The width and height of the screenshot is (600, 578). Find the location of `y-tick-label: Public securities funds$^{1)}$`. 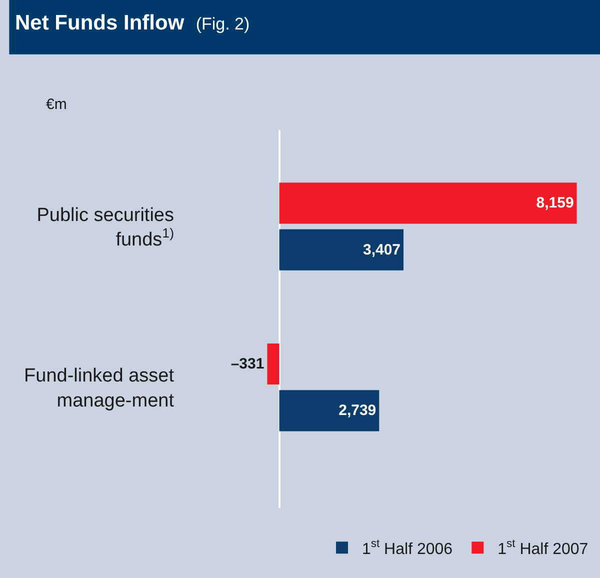

y-tick-label: Public securities funds$^{1)}$ is located at coordinates (105, 227).